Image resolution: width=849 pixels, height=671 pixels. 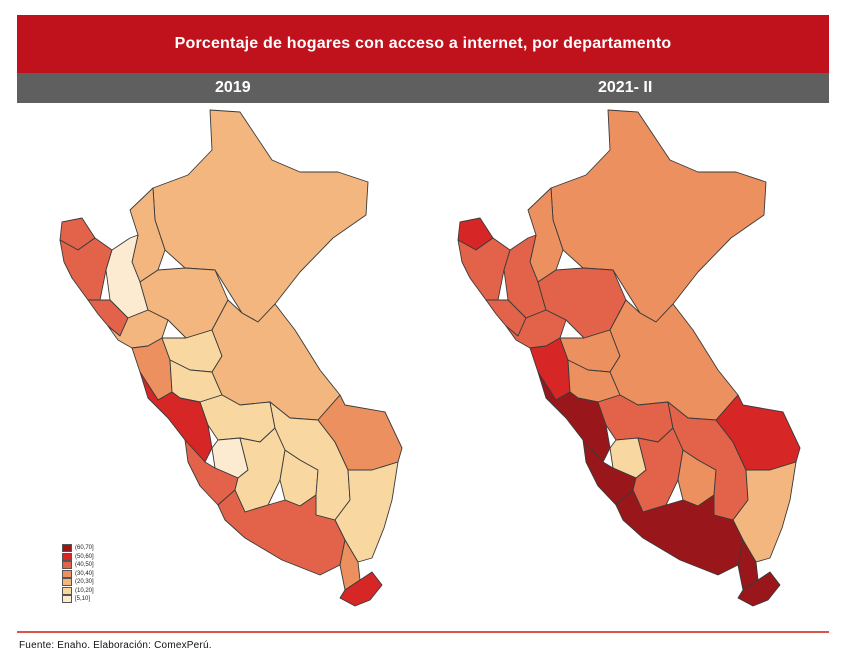 What do you see at coordinates (176, 417) in the screenshot?
I see `map2019-region-lima` at bounding box center [176, 417].